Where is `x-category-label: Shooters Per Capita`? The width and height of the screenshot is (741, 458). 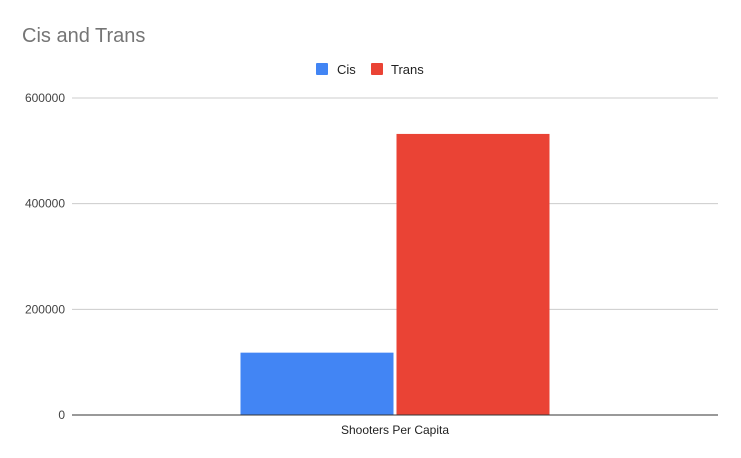 x-category-label: Shooters Per Capita is located at coordinates (395, 430).